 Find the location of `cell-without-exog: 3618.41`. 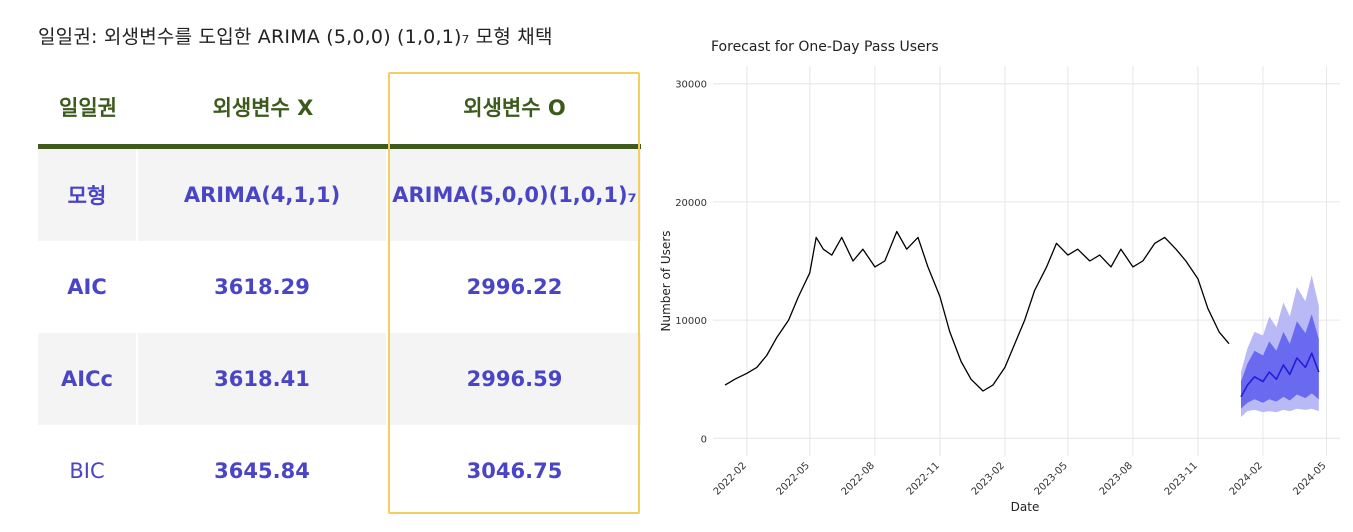

cell-without-exog: 3618.41 is located at coordinates (263, 379).